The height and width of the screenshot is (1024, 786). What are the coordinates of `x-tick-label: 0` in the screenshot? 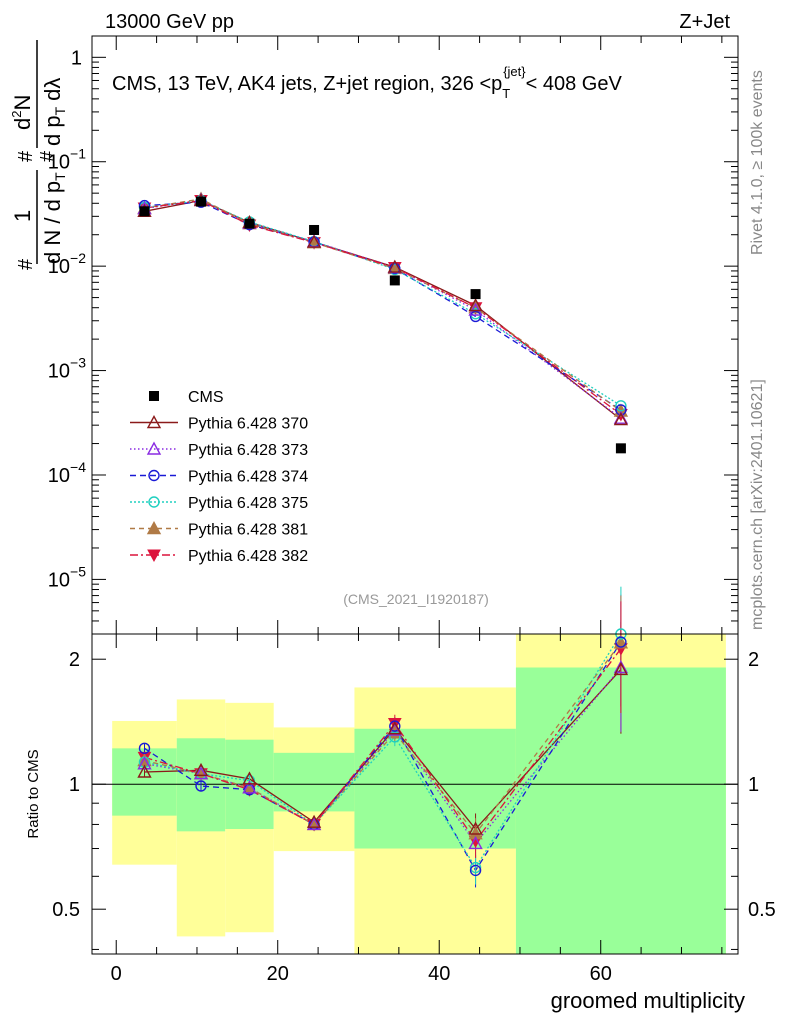 It's located at (116, 974).